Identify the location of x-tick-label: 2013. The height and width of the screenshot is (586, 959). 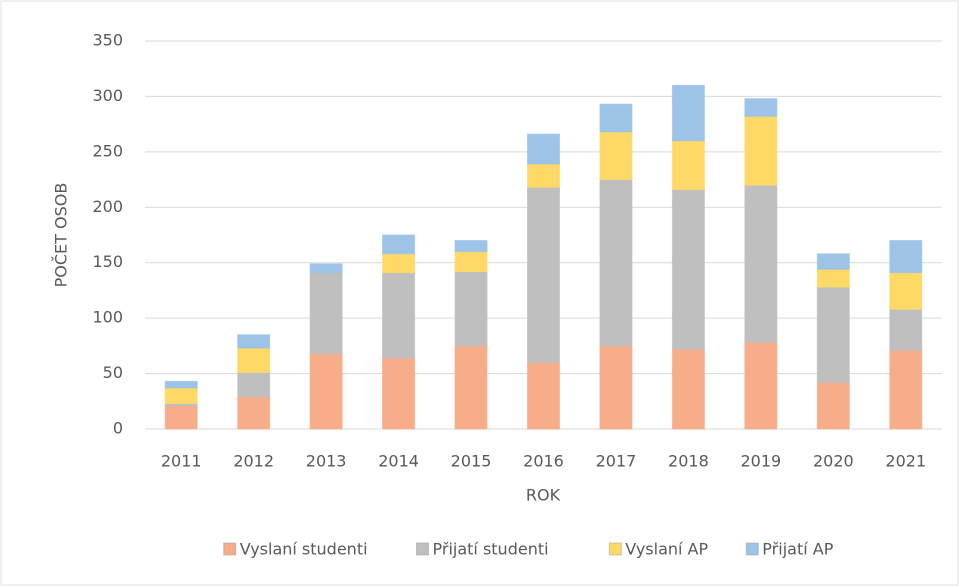
(326, 461).